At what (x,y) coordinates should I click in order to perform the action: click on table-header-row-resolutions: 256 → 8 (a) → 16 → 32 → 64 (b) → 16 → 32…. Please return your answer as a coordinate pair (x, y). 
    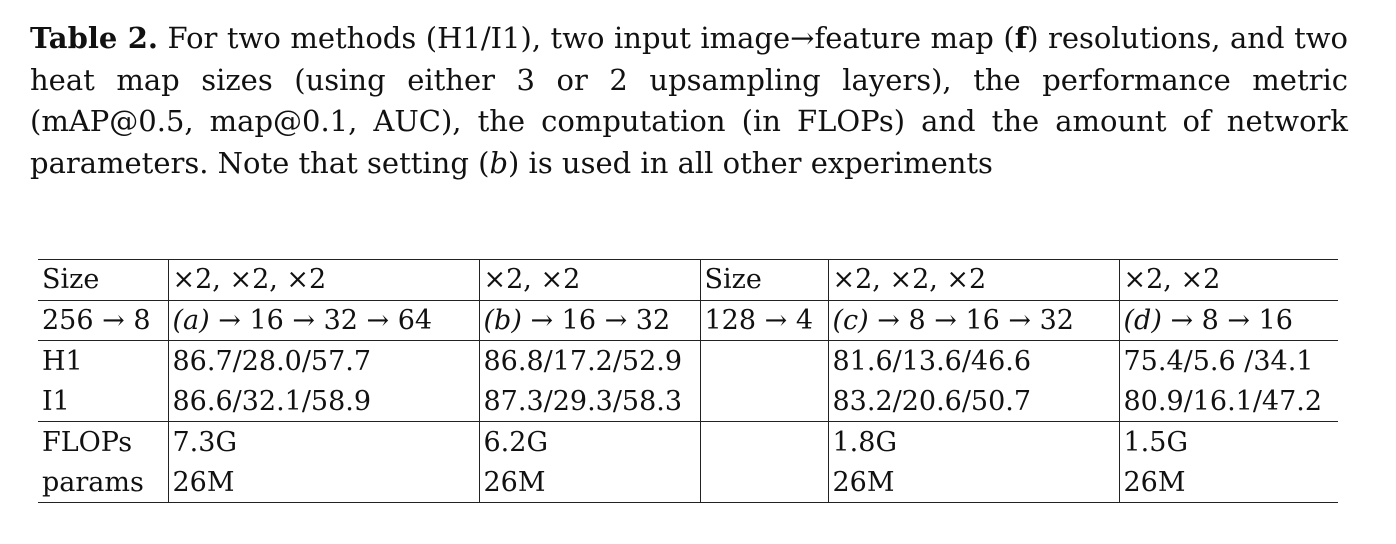
    Looking at the image, I should click on (688, 320).